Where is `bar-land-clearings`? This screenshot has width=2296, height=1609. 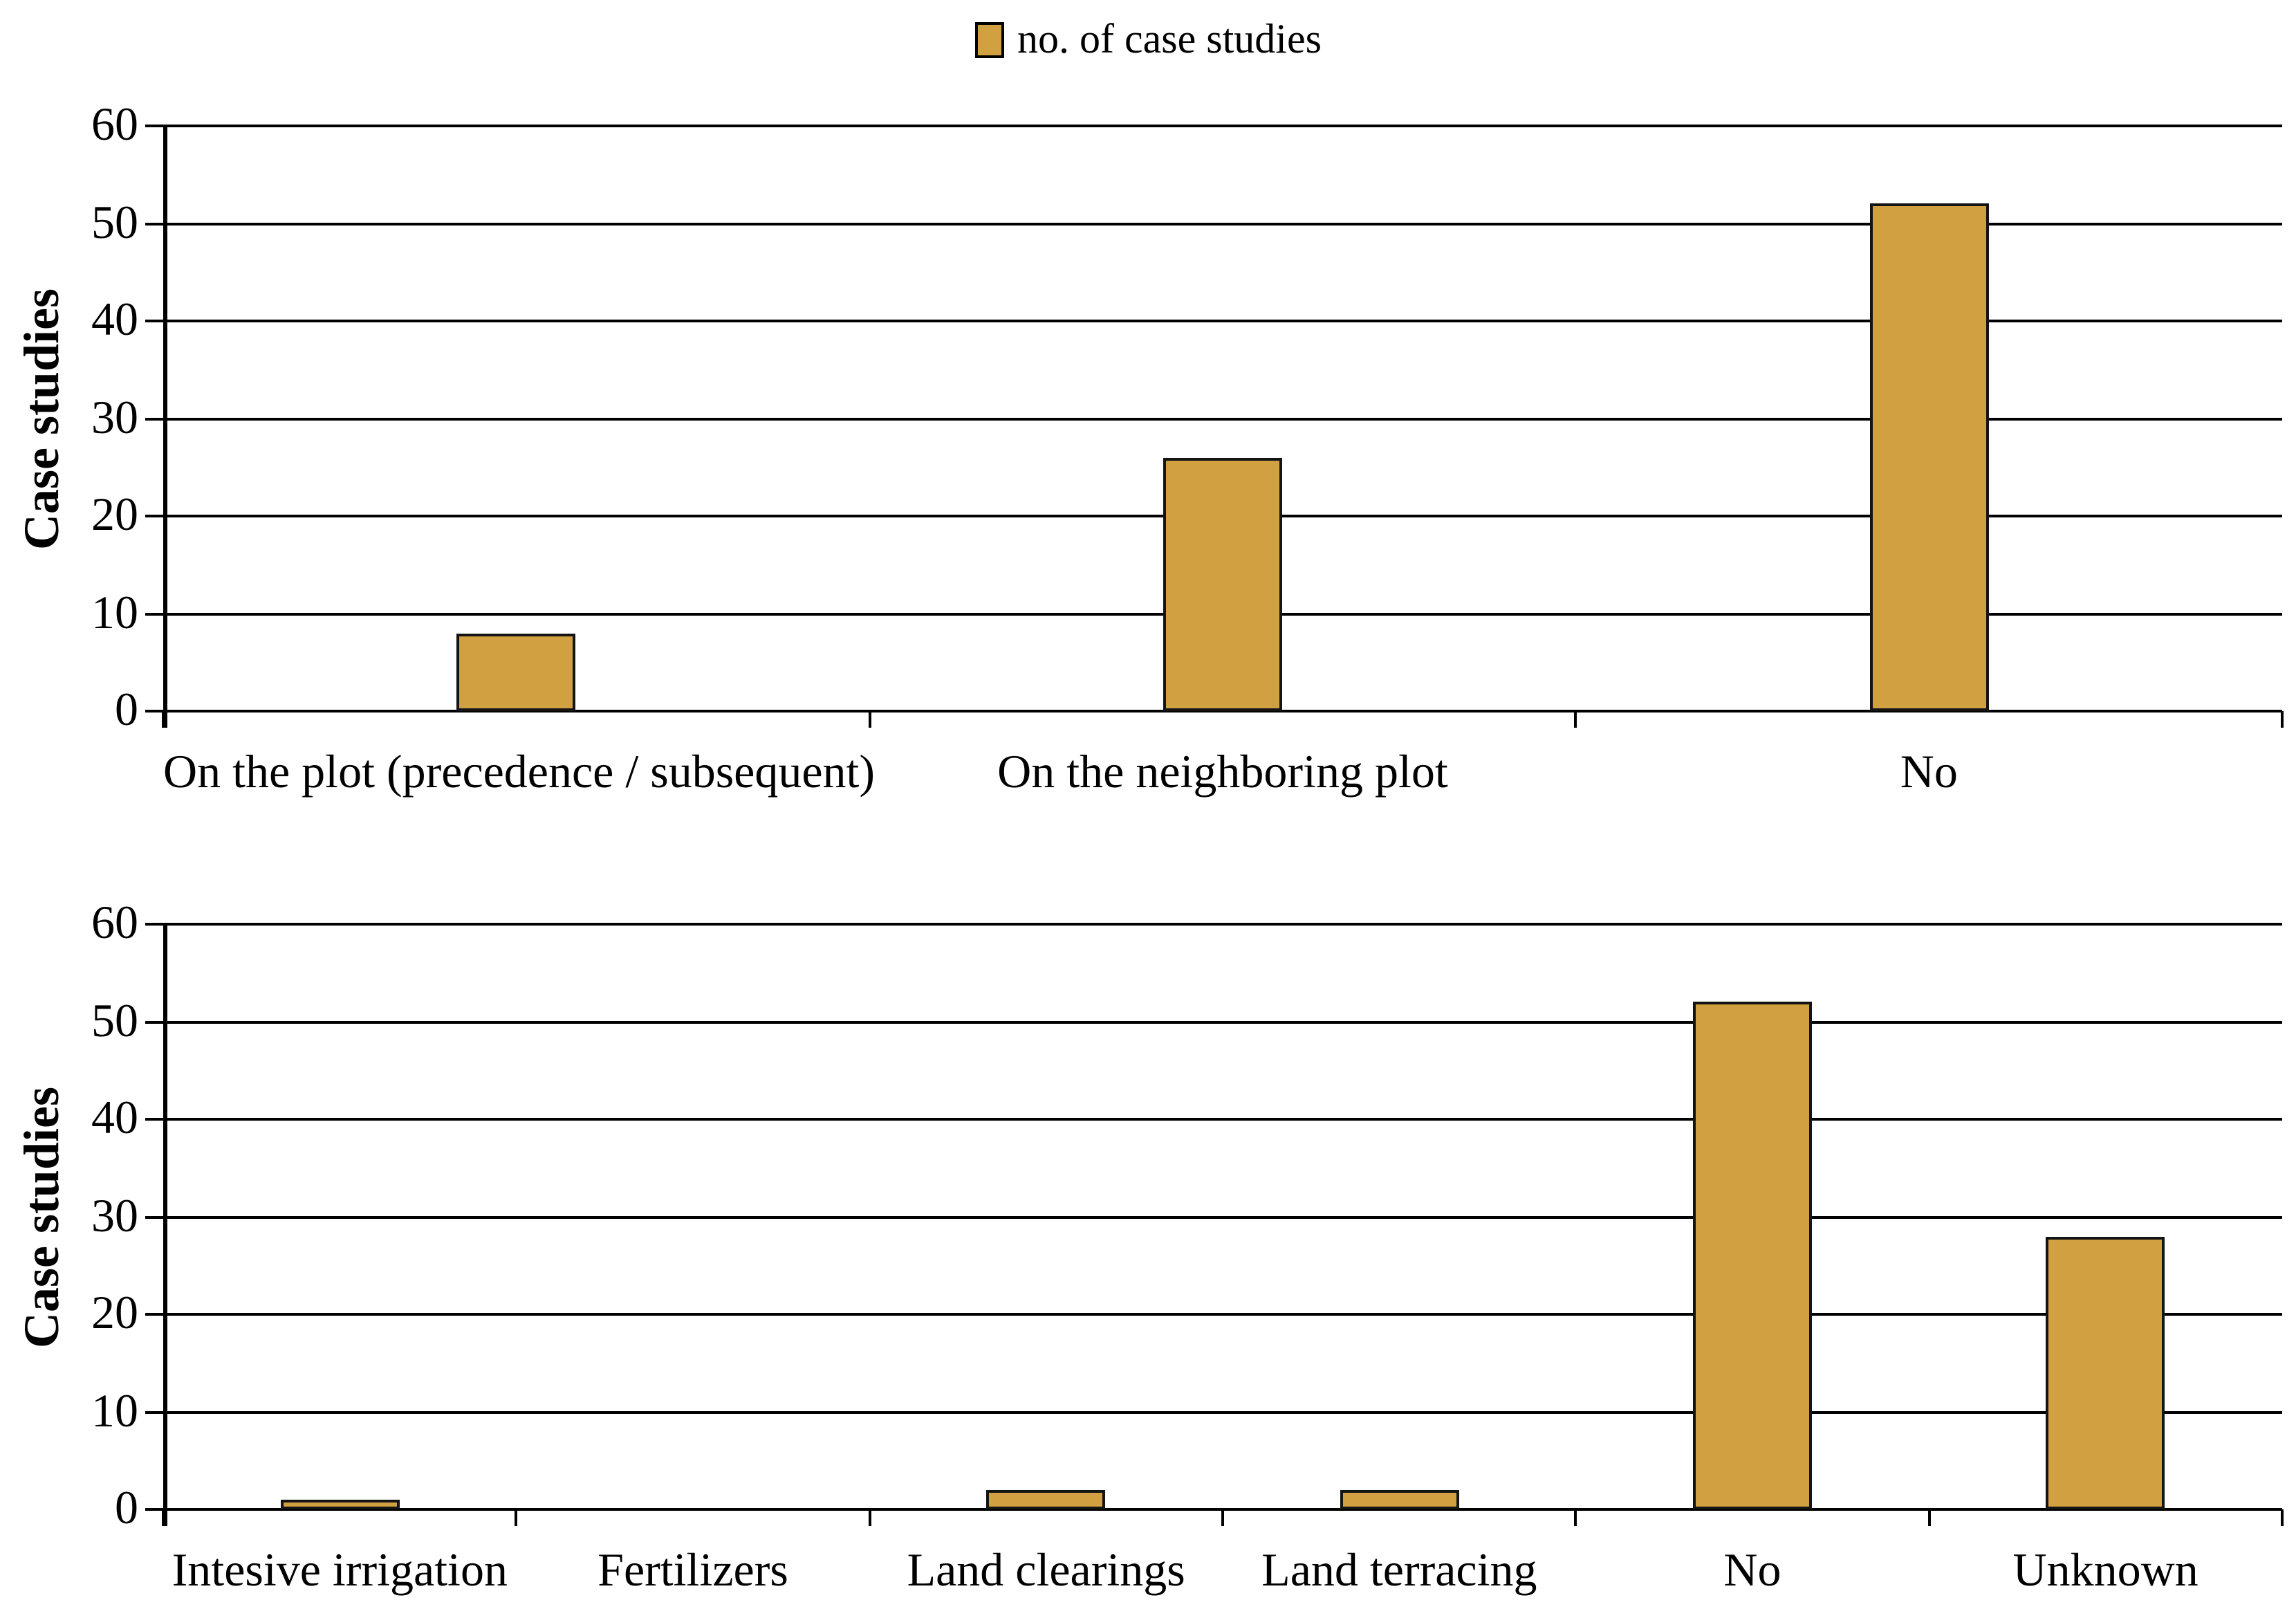 bar-land-clearings is located at coordinates (1046, 1499).